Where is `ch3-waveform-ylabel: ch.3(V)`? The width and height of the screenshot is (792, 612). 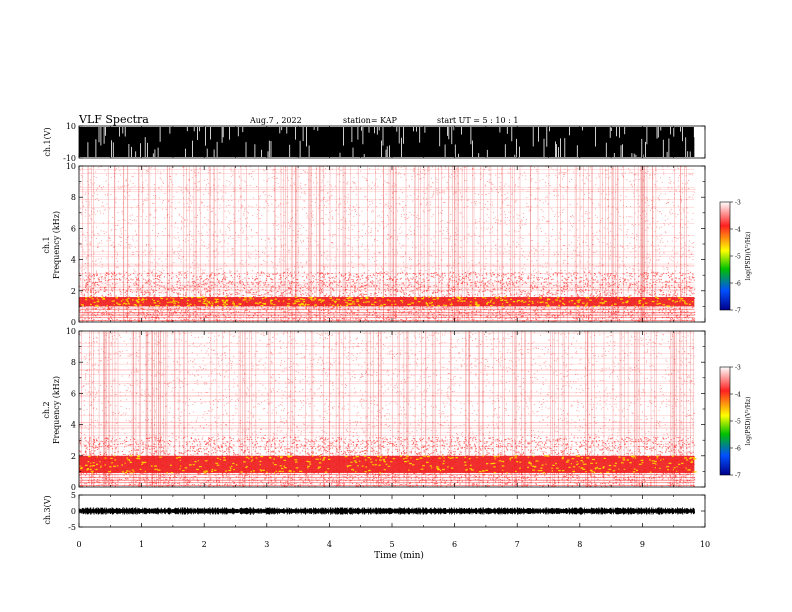 ch3-waveform-ylabel: ch.3(V) is located at coordinates (47, 509).